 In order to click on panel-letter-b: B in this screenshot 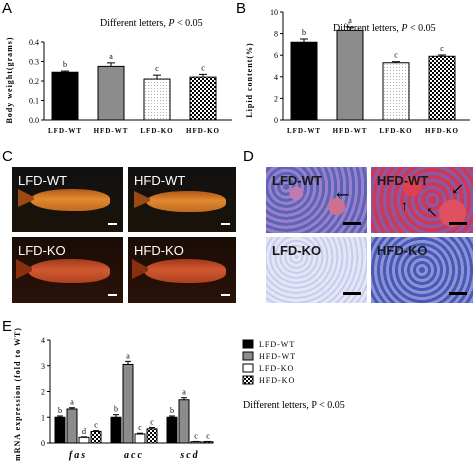, I will do `click(241, 8)`.